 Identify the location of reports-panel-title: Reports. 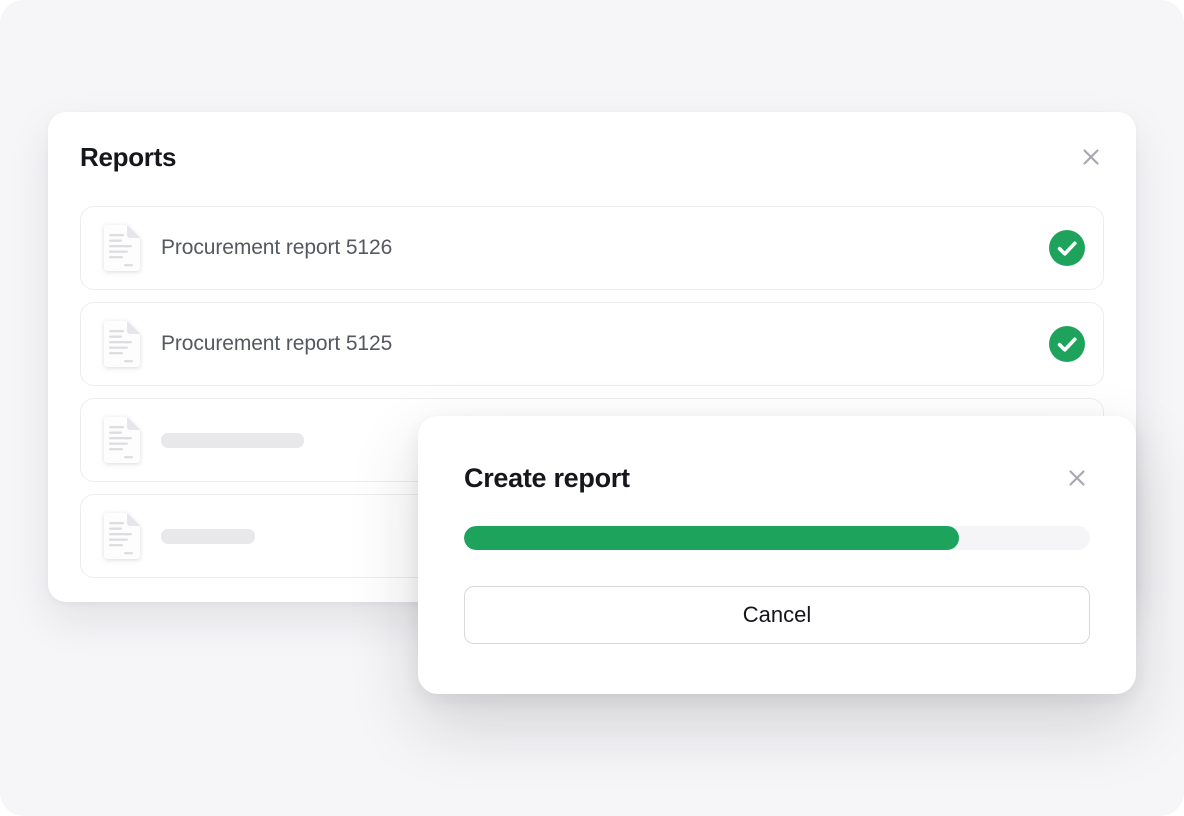
(128, 156).